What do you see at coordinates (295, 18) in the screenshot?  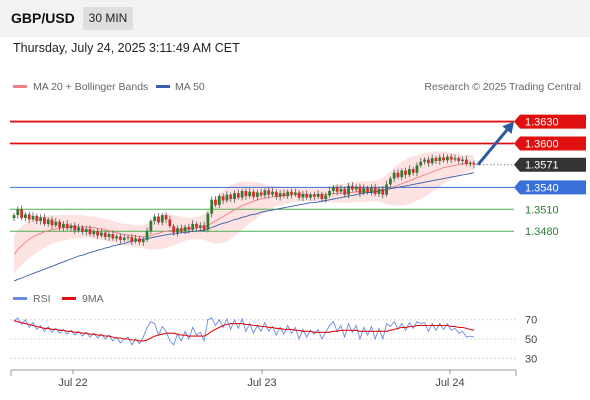 I see `top-bar: GBP/USD 30 MIN` at bounding box center [295, 18].